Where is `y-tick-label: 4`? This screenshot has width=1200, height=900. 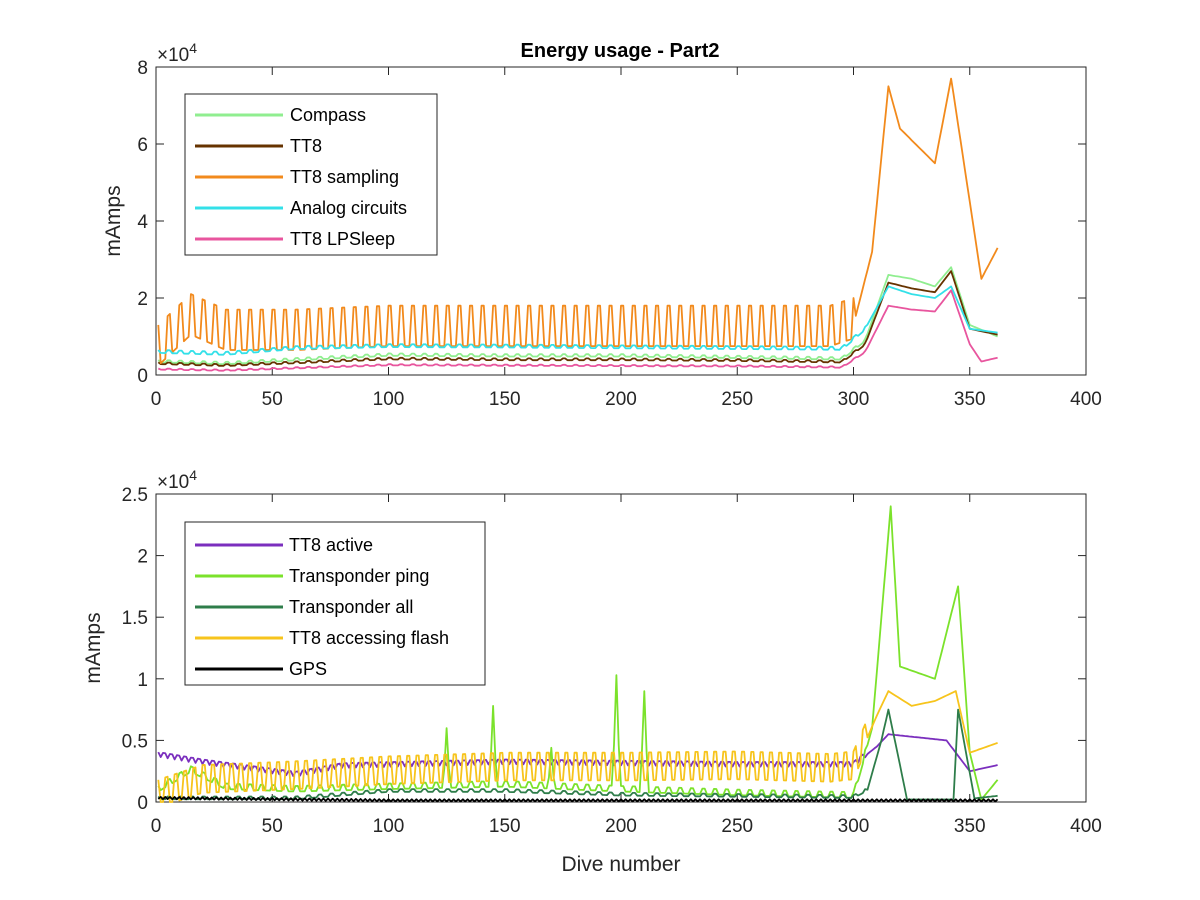 y-tick-label: 4 is located at coordinates (142, 222).